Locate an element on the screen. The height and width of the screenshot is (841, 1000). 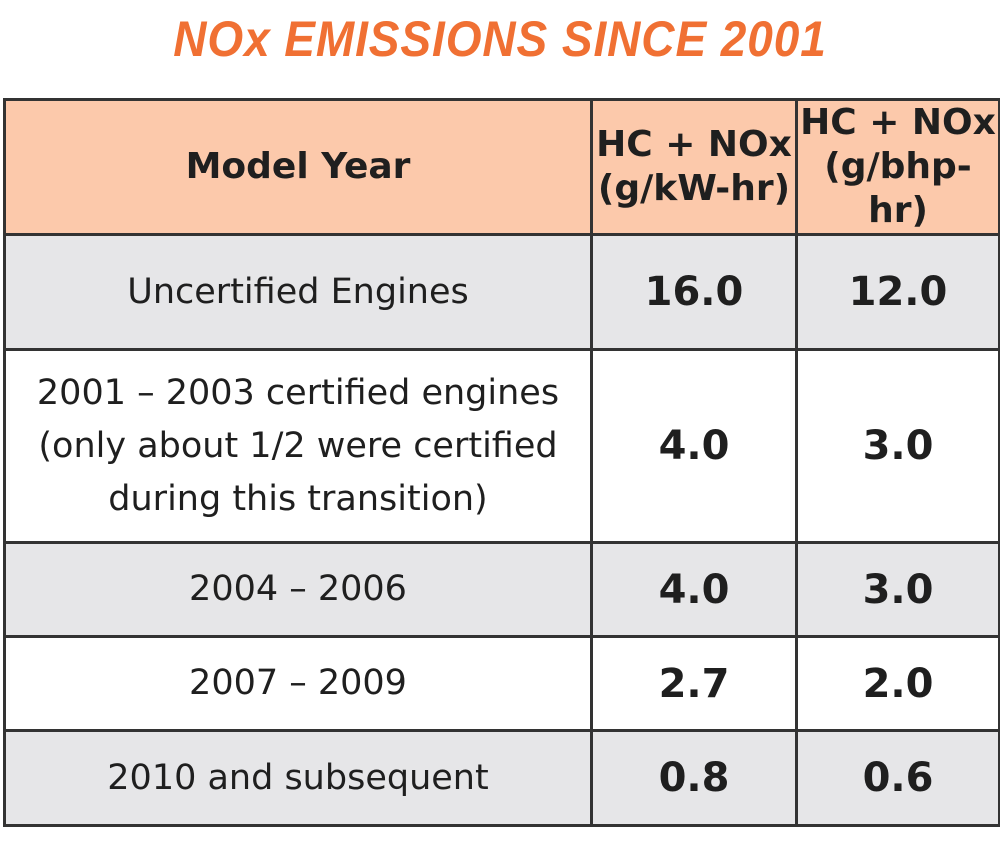
g-kw-hr-cell: 2.7 is located at coordinates (694, 683).